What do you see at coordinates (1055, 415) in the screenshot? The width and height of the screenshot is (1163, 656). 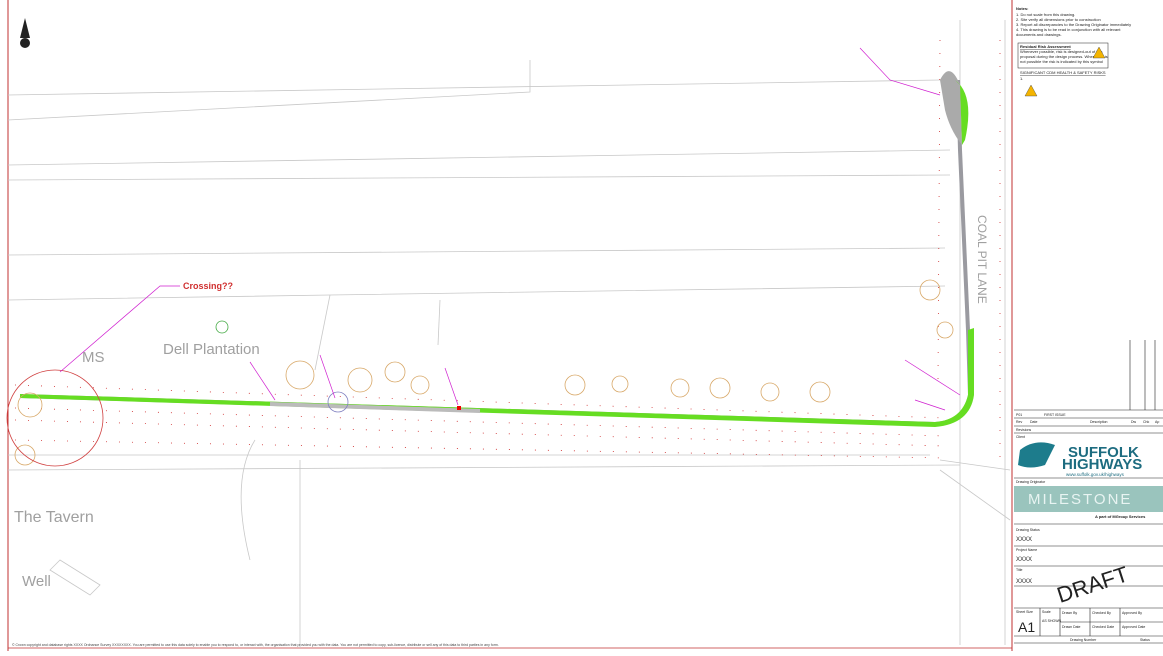 I see `revision-cell: FIRST ISSUE` at bounding box center [1055, 415].